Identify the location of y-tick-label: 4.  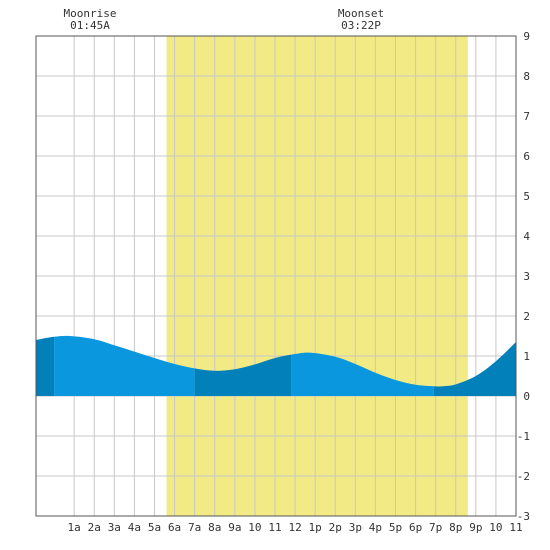
(526, 236).